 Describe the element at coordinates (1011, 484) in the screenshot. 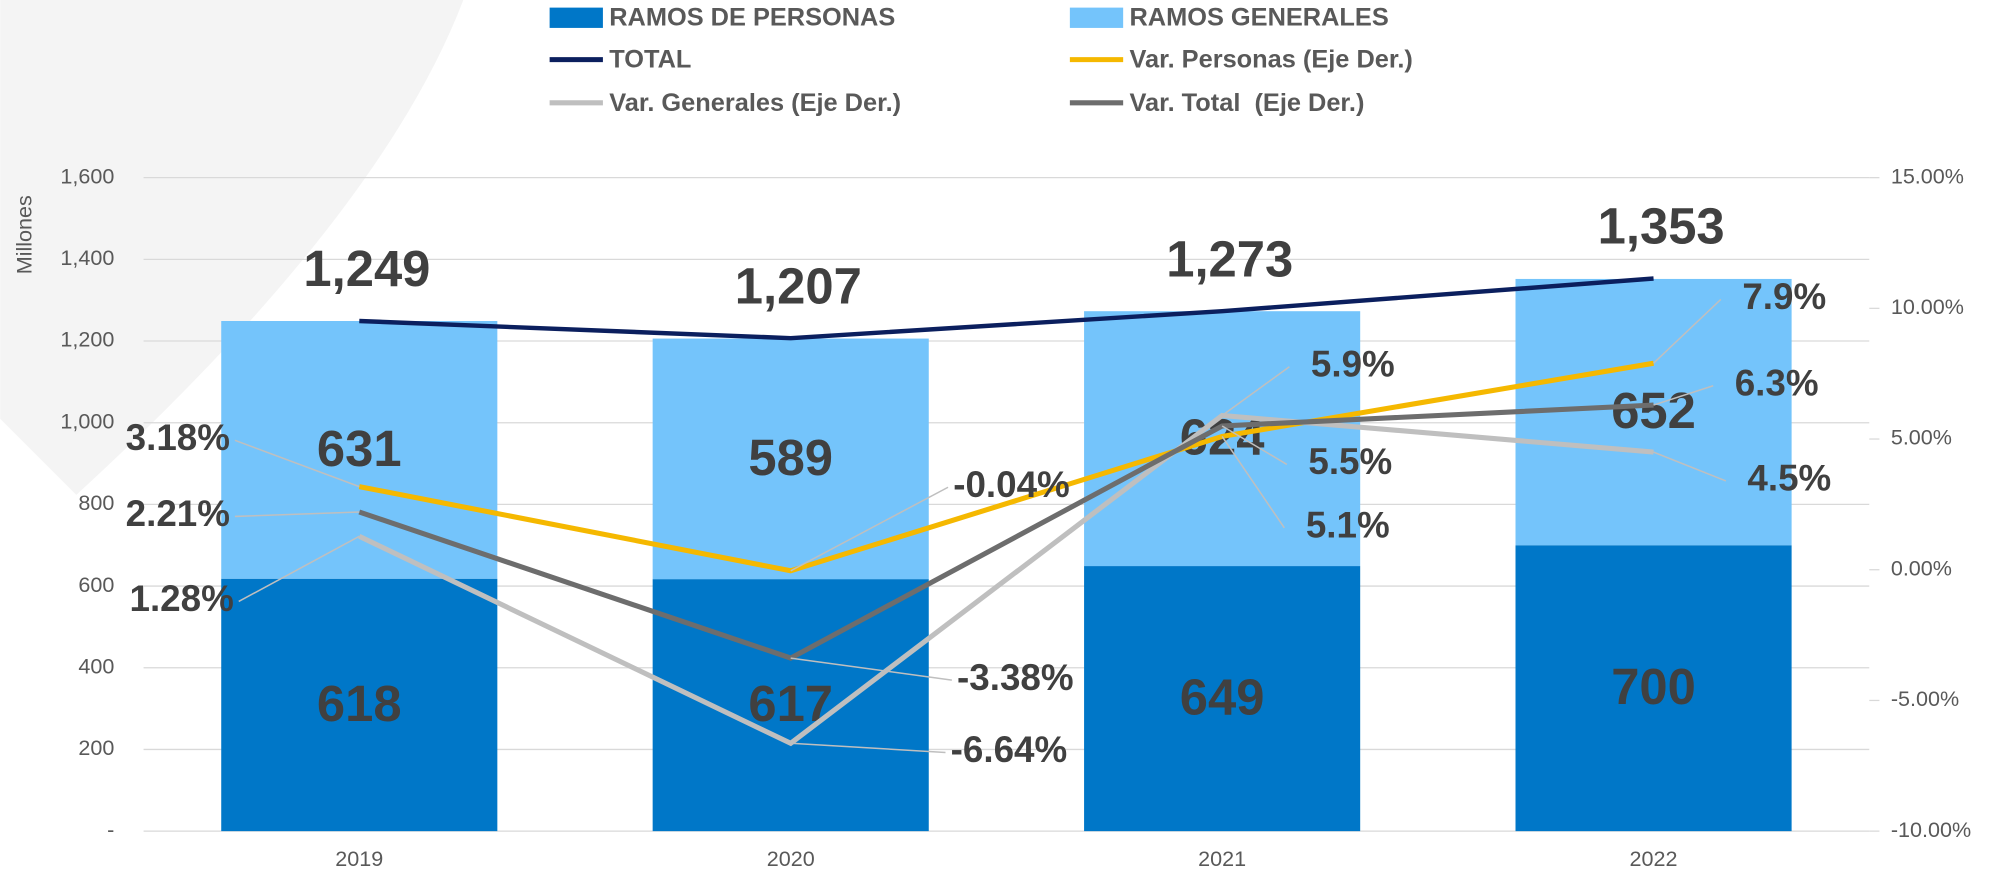

I see `value-label: -0.04%` at that location.